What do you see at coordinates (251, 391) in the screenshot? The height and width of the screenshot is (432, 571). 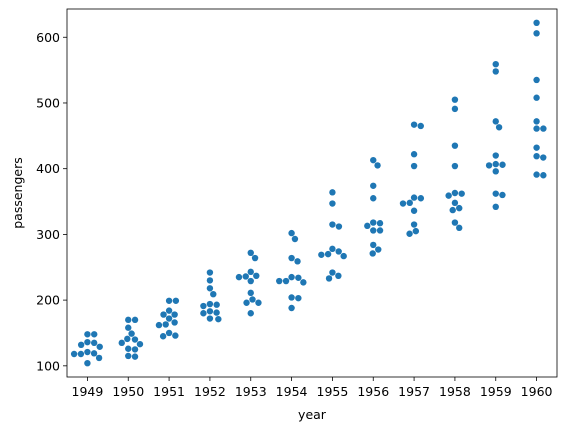 I see `x-tick-label: 1953` at bounding box center [251, 391].